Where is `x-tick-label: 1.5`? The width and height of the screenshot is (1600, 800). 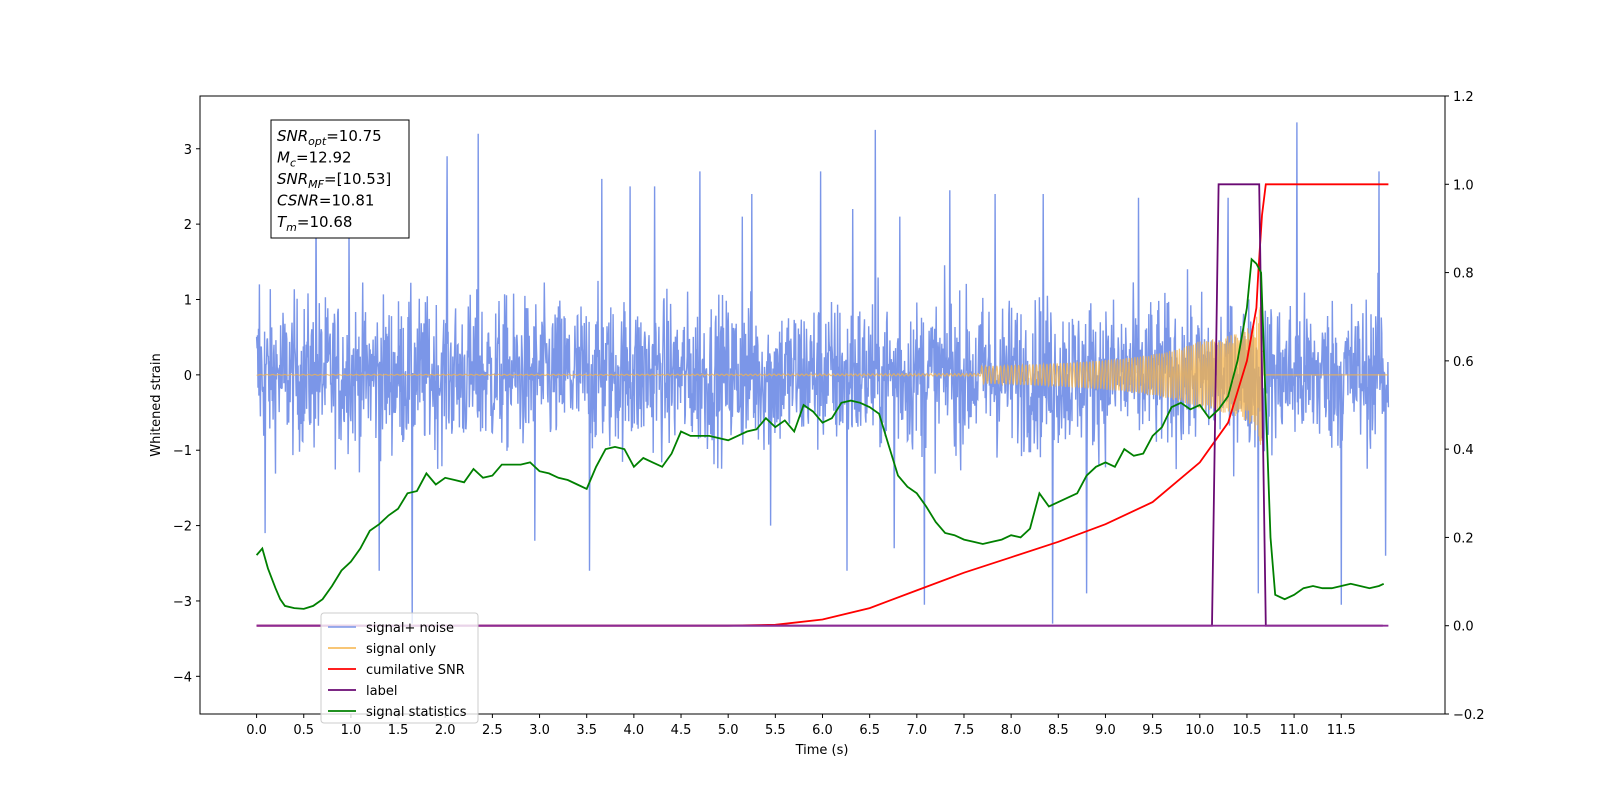
x-tick-label: 1.5 is located at coordinates (398, 730).